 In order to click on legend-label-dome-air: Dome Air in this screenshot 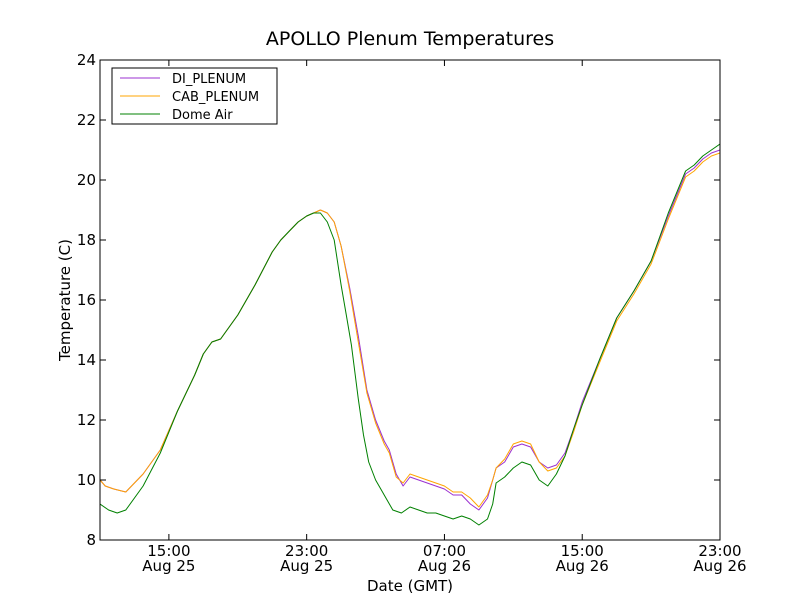, I will do `click(202, 115)`.